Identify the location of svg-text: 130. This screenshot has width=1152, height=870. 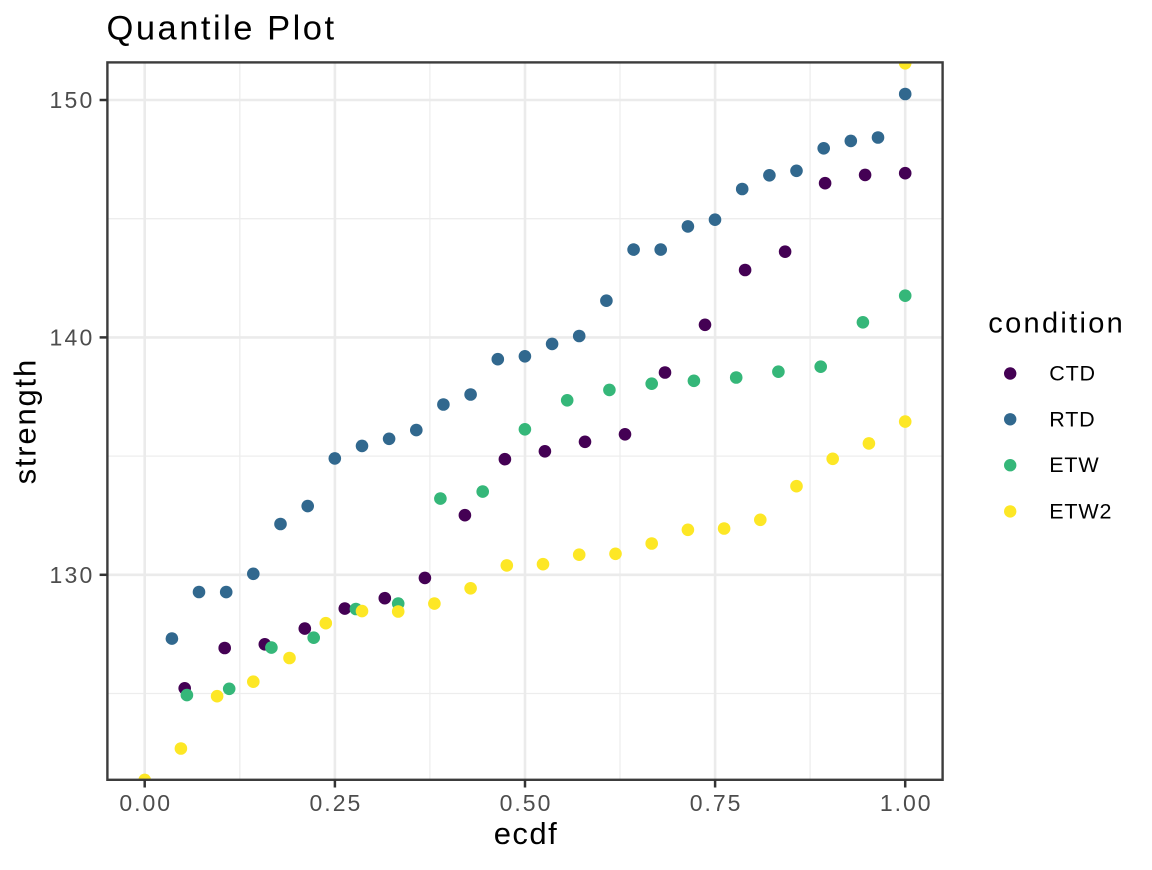
(72, 575).